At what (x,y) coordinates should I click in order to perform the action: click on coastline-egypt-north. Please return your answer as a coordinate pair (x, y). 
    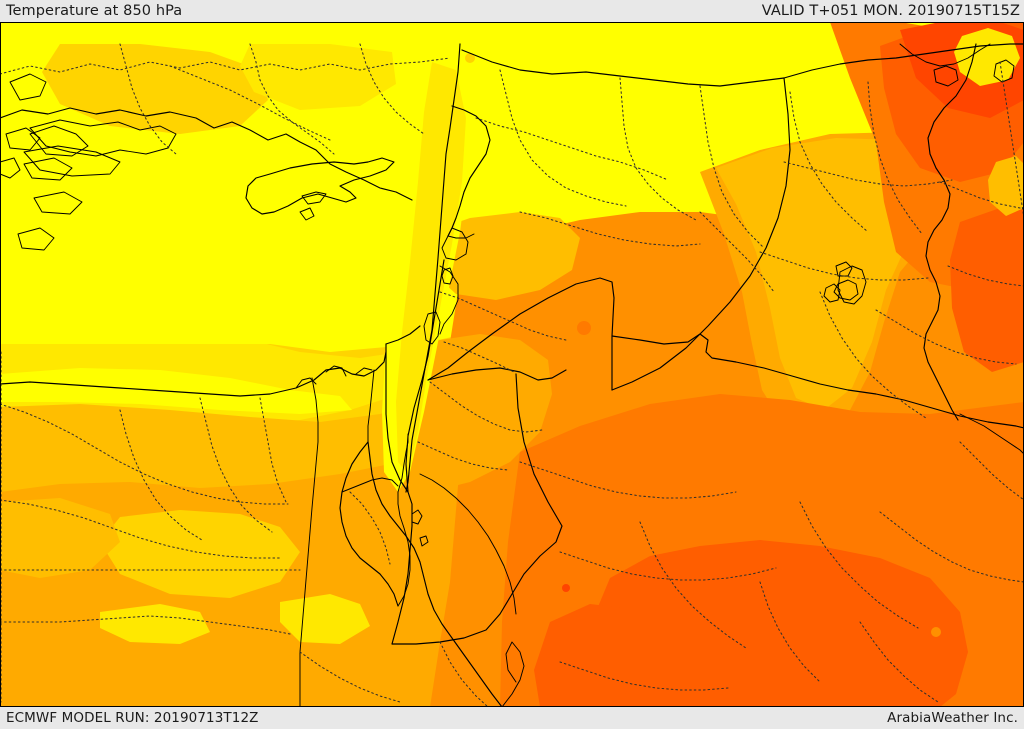
    Looking at the image, I should click on (193, 374).